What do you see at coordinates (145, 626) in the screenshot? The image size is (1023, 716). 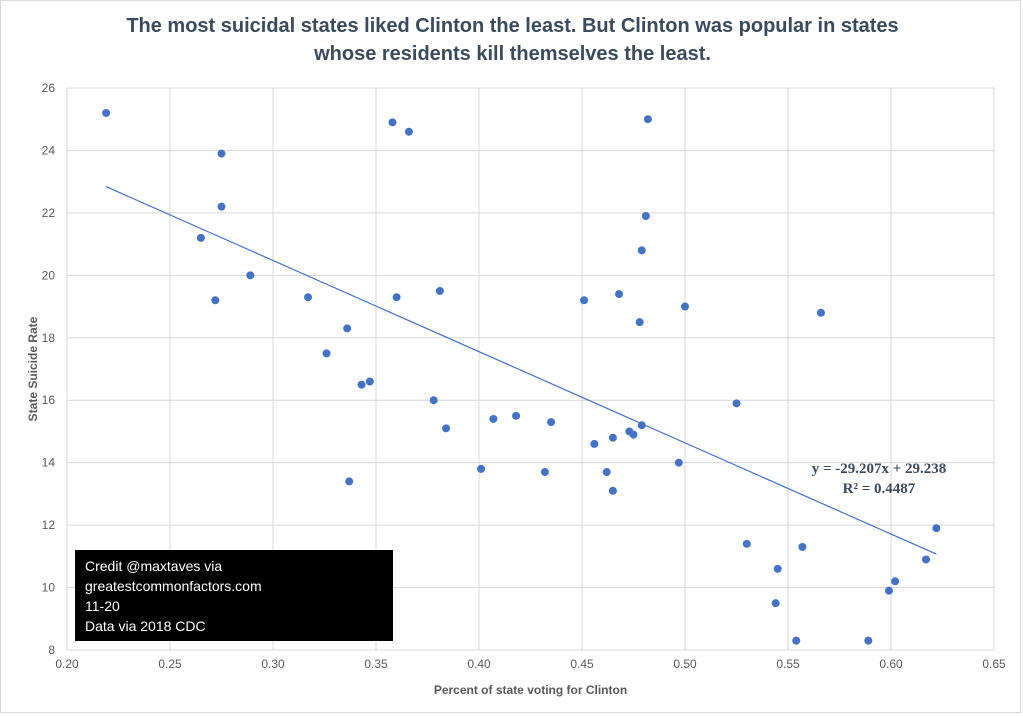 I see `credit-line-source: Data via 2018 CDC` at bounding box center [145, 626].